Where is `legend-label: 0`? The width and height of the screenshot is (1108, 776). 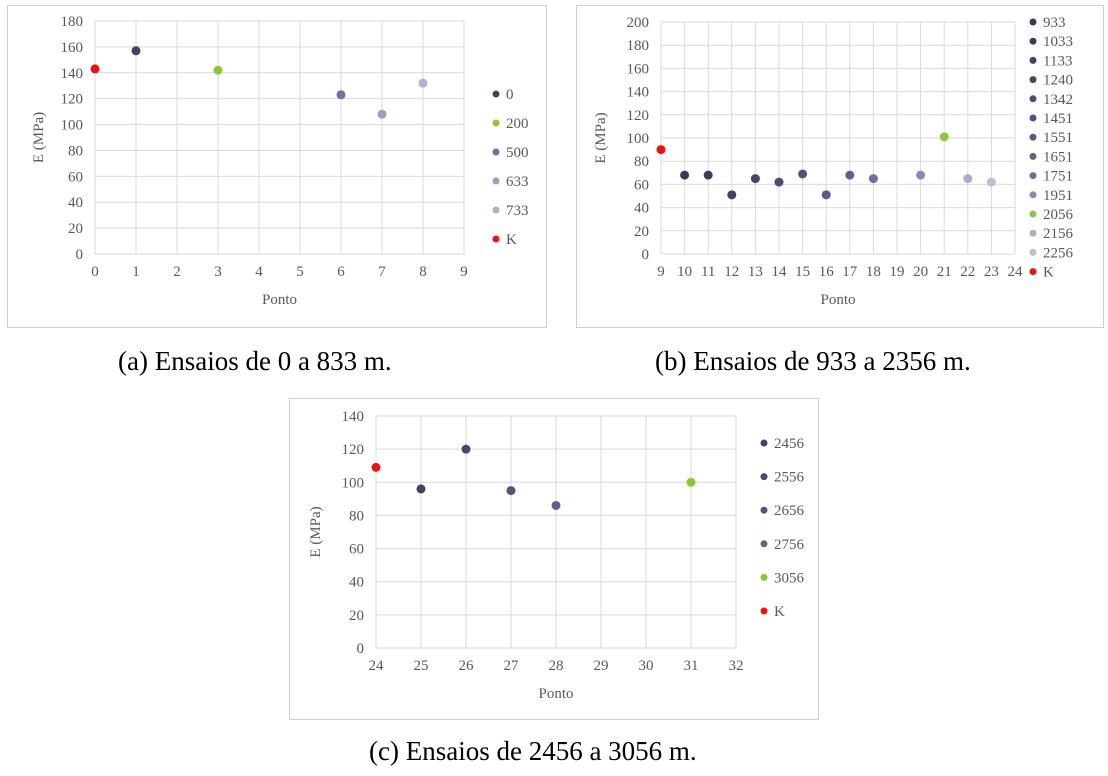 legend-label: 0 is located at coordinates (510, 95).